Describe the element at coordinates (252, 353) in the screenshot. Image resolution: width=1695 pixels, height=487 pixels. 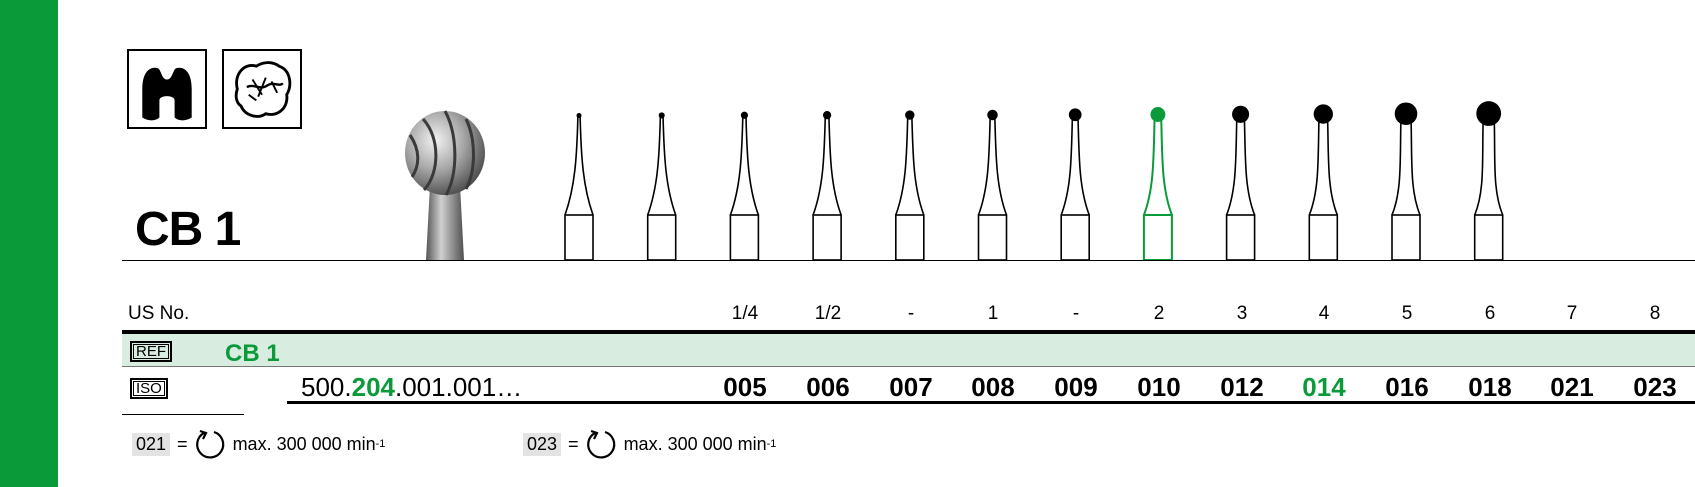
I see `ref-code: CB 1` at that location.